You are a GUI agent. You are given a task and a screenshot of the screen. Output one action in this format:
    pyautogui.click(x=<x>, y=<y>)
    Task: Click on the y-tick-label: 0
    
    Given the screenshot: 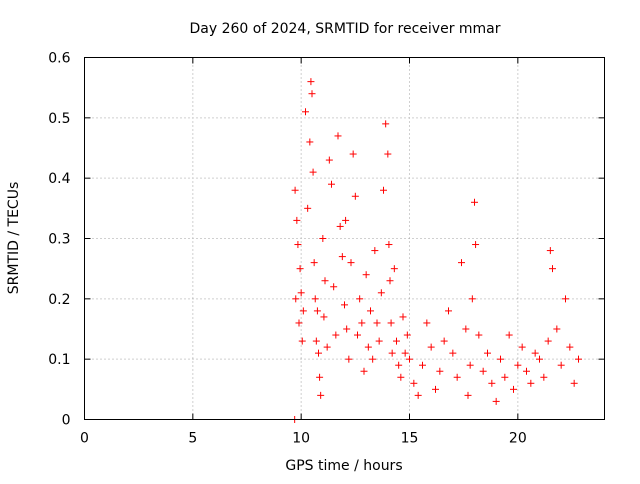 What is the action you would take?
    pyautogui.click(x=66, y=421)
    